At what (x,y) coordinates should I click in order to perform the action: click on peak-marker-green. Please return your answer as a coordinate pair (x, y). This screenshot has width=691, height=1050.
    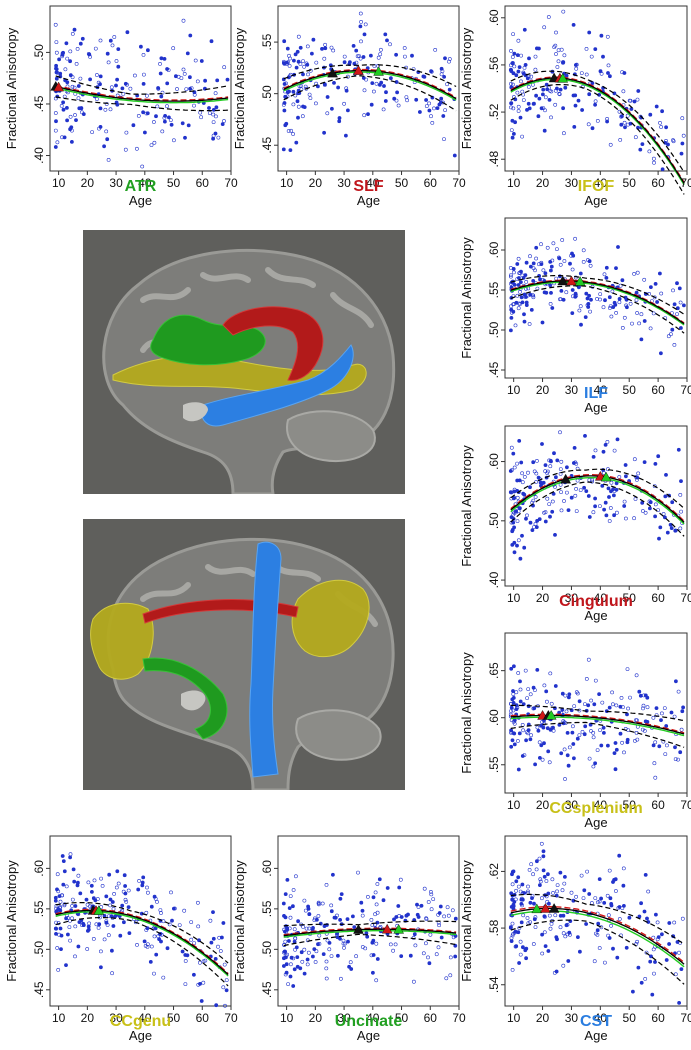
    Looking at the image, I should click on (378, 71).